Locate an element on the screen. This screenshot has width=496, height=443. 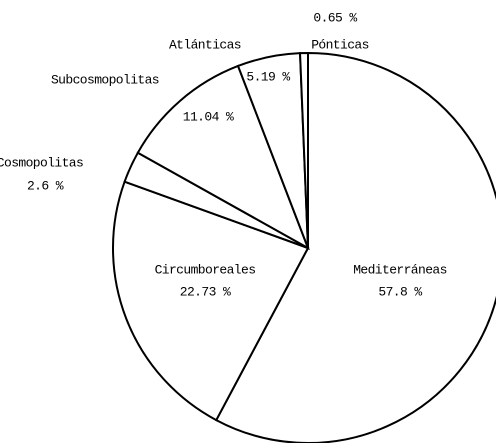
value-label: 22.73 % is located at coordinates (205, 291).